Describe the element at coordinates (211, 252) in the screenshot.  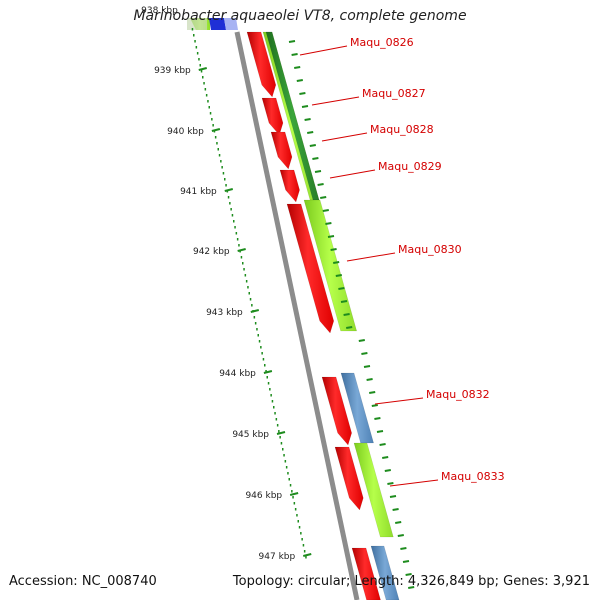
I see `ruler-tick-label: 942 kbp` at that location.